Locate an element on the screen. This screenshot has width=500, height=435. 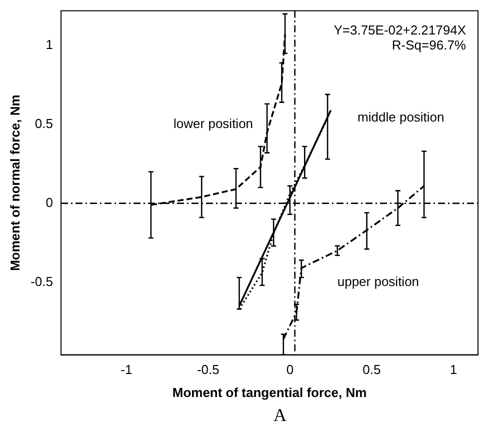
x-tick-label: -0.5 is located at coordinates (208, 370).